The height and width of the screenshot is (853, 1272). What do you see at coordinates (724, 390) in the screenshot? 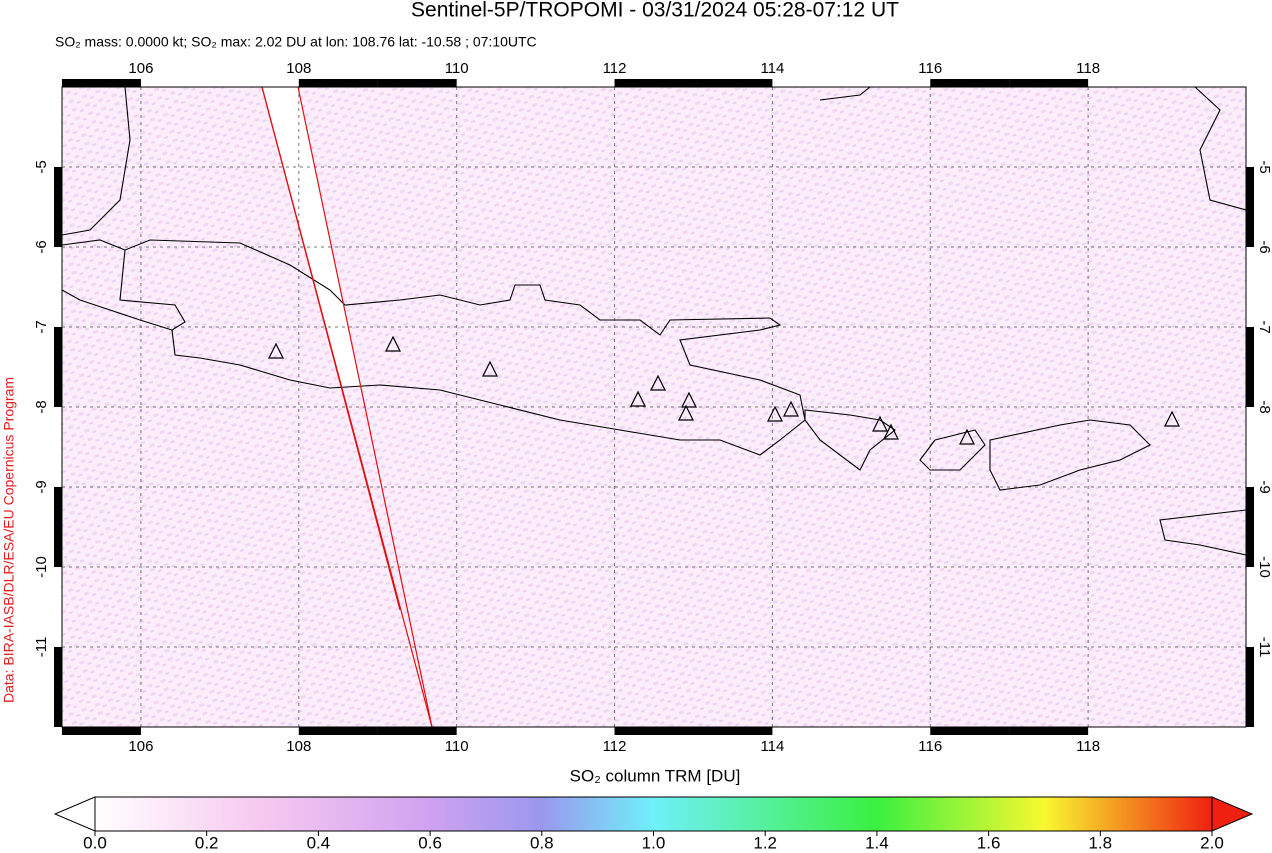
I see `volcanoes` at bounding box center [724, 390].